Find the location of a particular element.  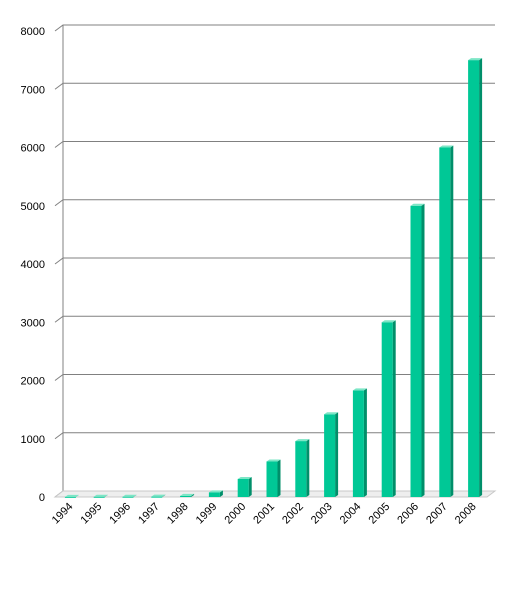

x-tick-label: 1999 is located at coordinates (207, 514).